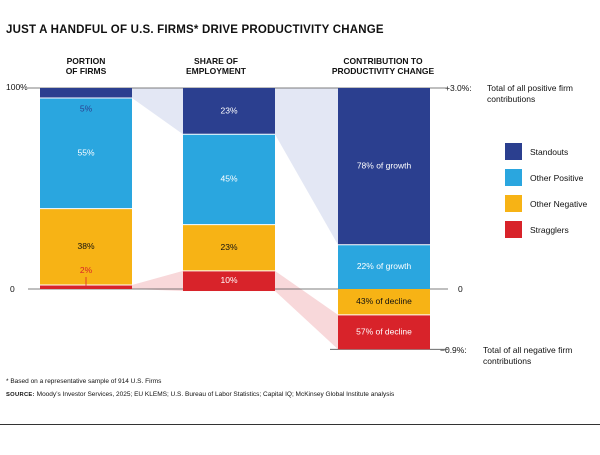 This screenshot has width=600, height=455. What do you see at coordinates (559, 203) in the screenshot?
I see `legend-label-other-negative: Other Negative` at bounding box center [559, 203].